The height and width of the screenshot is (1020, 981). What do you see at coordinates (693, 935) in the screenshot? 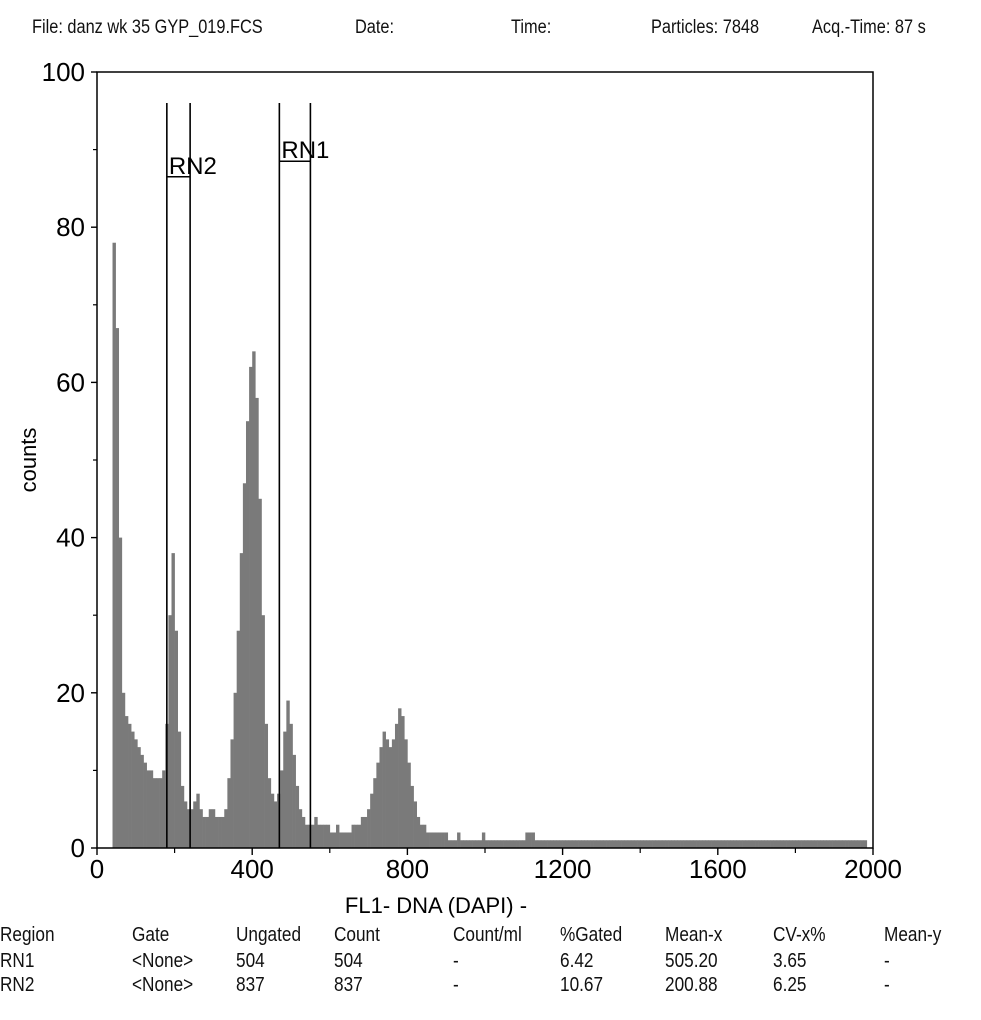
I see `stats-header-cell: Mean-x` at bounding box center [693, 935].